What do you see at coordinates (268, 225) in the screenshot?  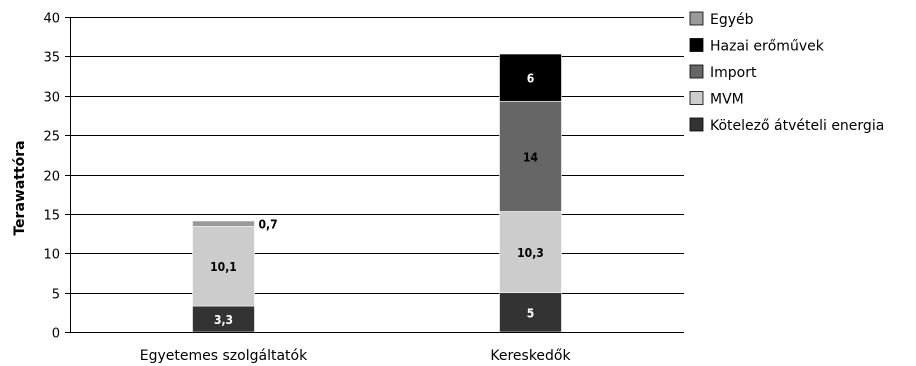 I see `data-label: 0,7` at bounding box center [268, 225].